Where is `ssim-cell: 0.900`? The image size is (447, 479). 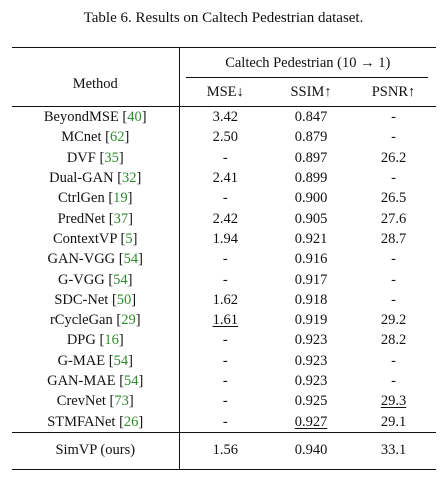 ssim-cell: 0.900 is located at coordinates (311, 198).